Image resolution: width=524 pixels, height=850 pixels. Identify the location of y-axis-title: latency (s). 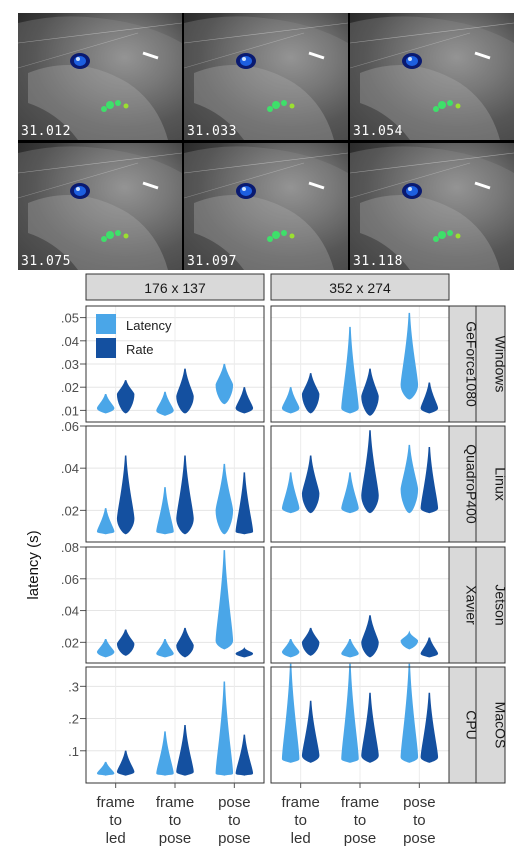
(33, 564).